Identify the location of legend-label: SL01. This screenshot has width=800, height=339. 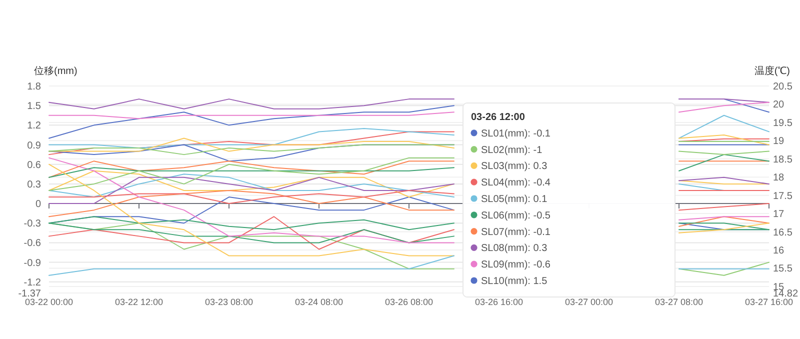
(493, 134).